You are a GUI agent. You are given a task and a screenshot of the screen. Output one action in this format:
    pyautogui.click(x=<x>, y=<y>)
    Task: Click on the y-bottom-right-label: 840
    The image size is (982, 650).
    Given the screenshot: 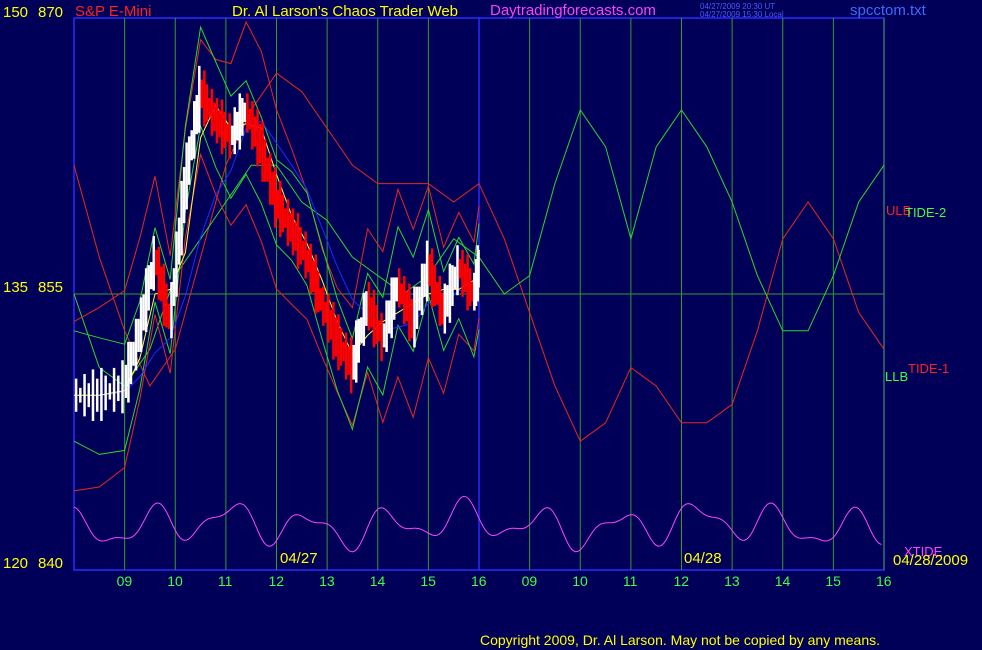 What is the action you would take?
    pyautogui.click(x=51, y=563)
    